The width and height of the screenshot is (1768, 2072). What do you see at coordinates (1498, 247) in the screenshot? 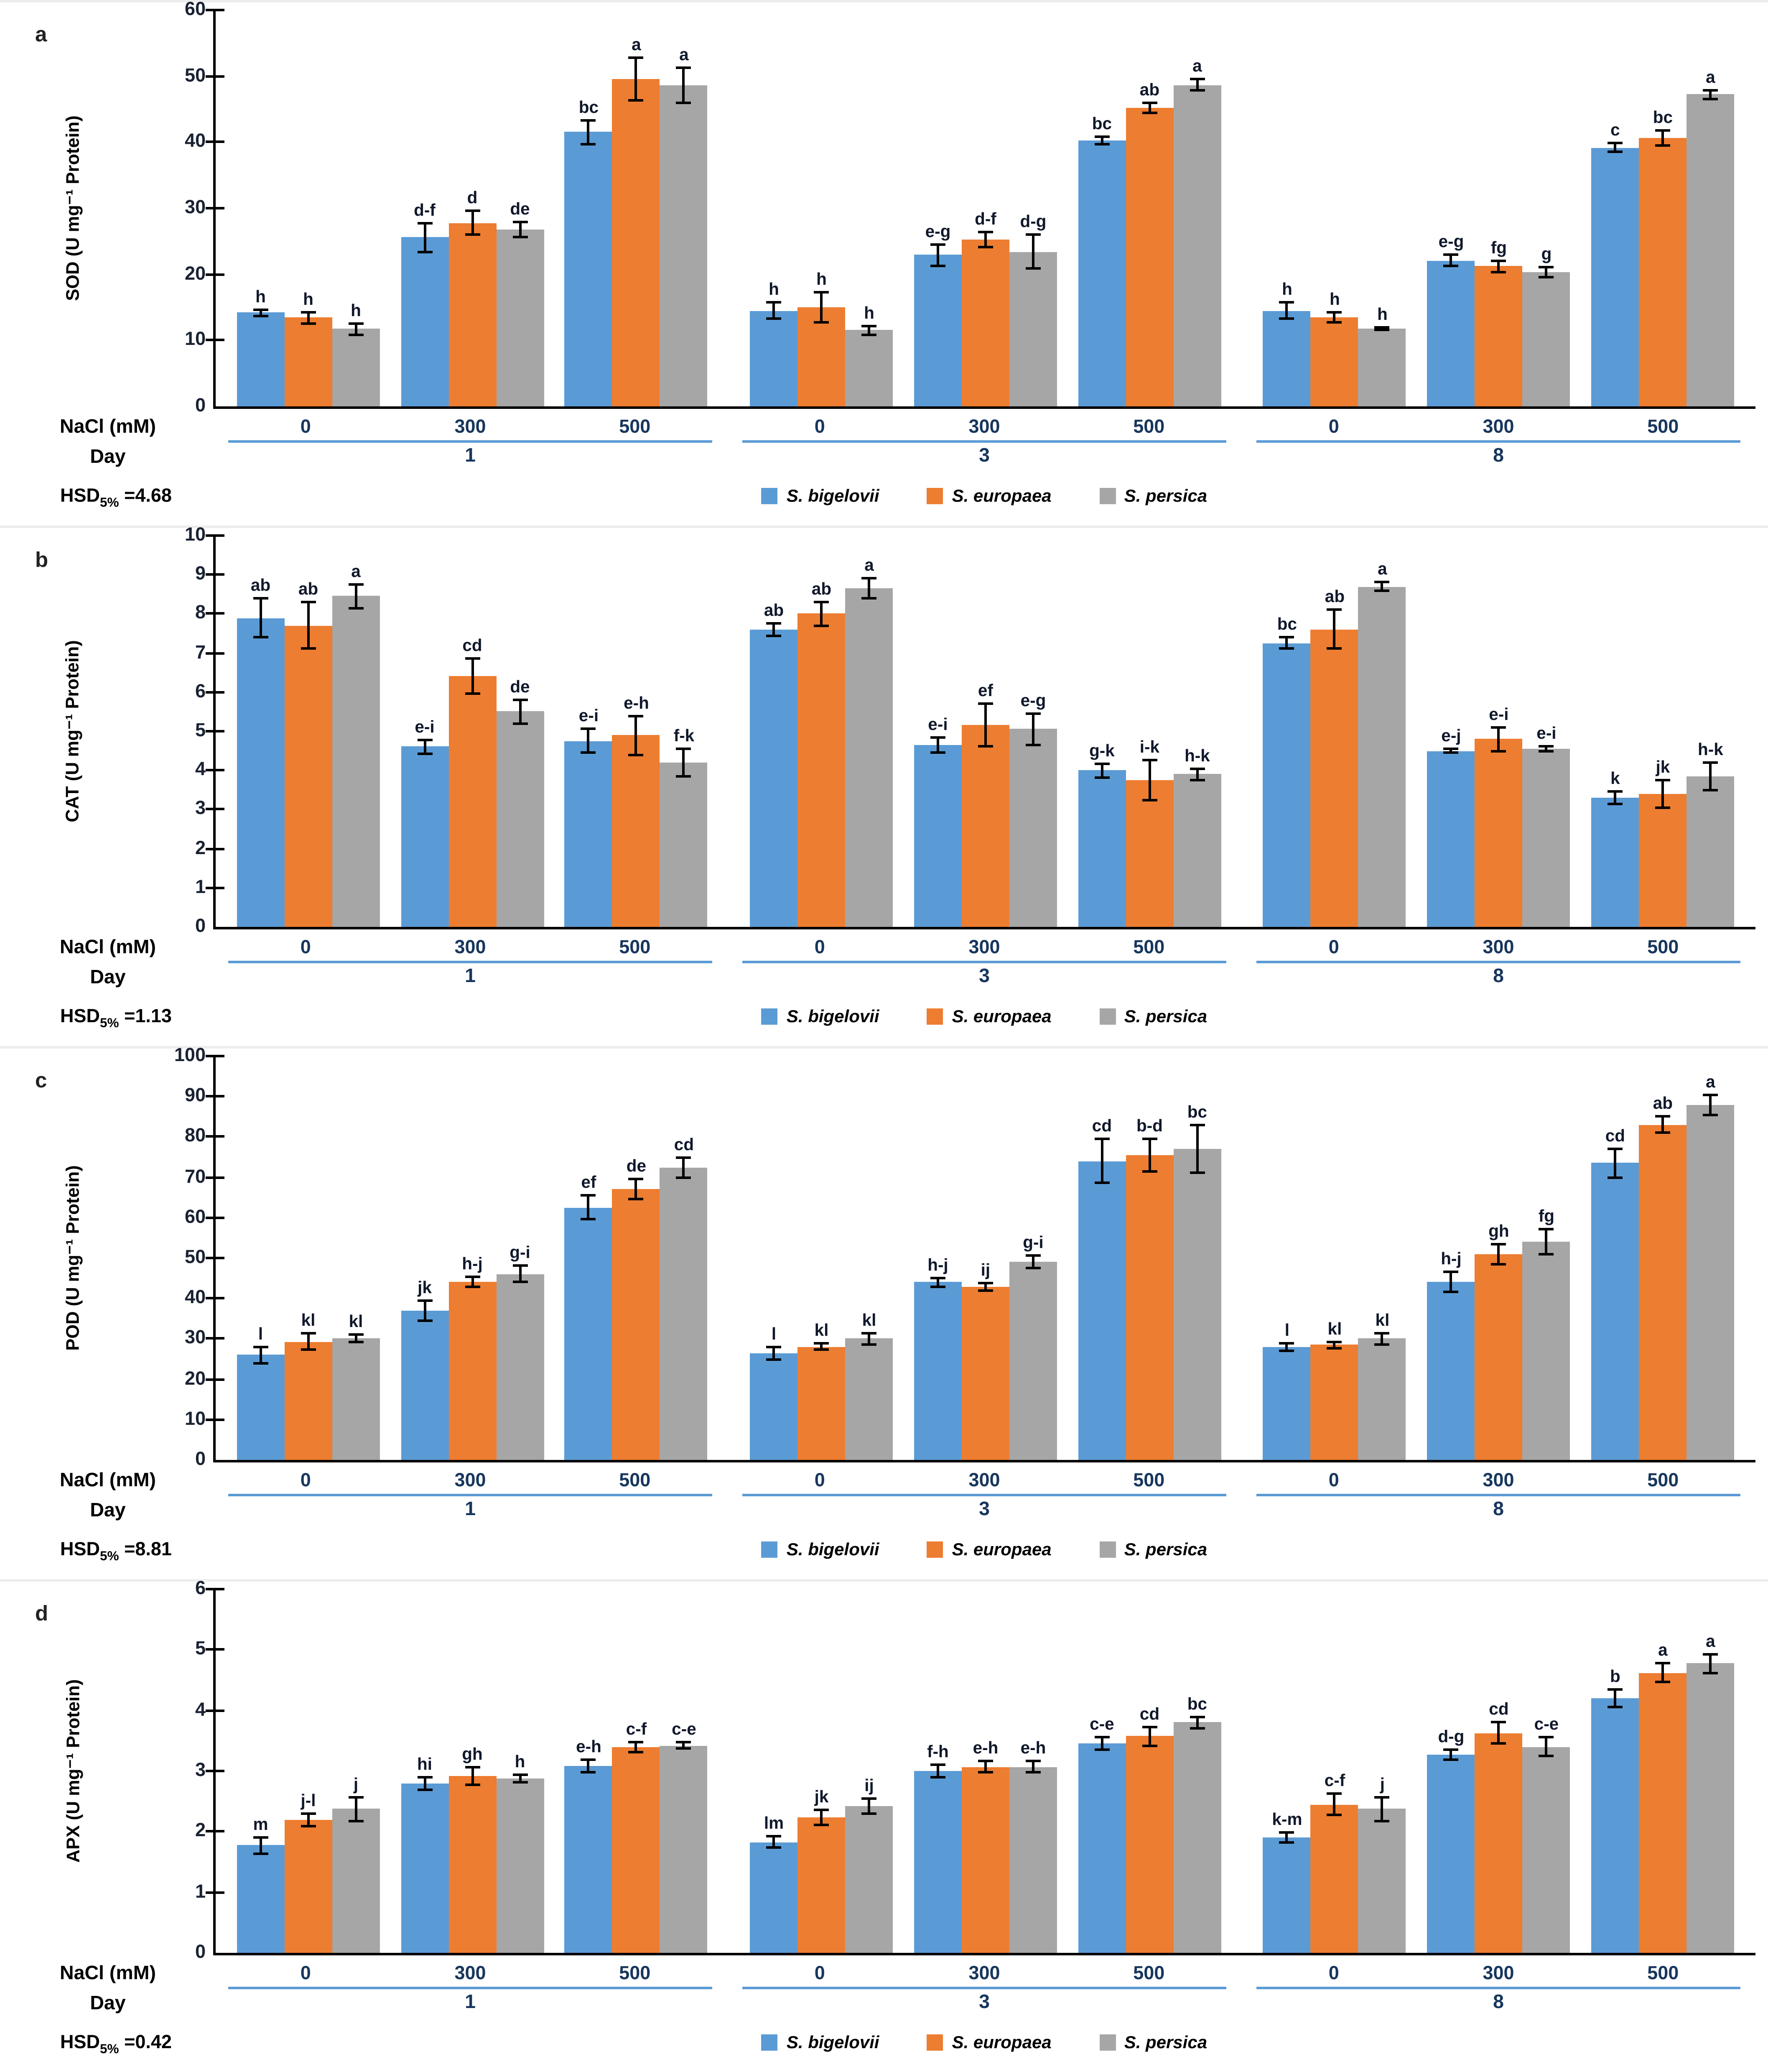
I see `significance-letter: fg` at bounding box center [1498, 247].